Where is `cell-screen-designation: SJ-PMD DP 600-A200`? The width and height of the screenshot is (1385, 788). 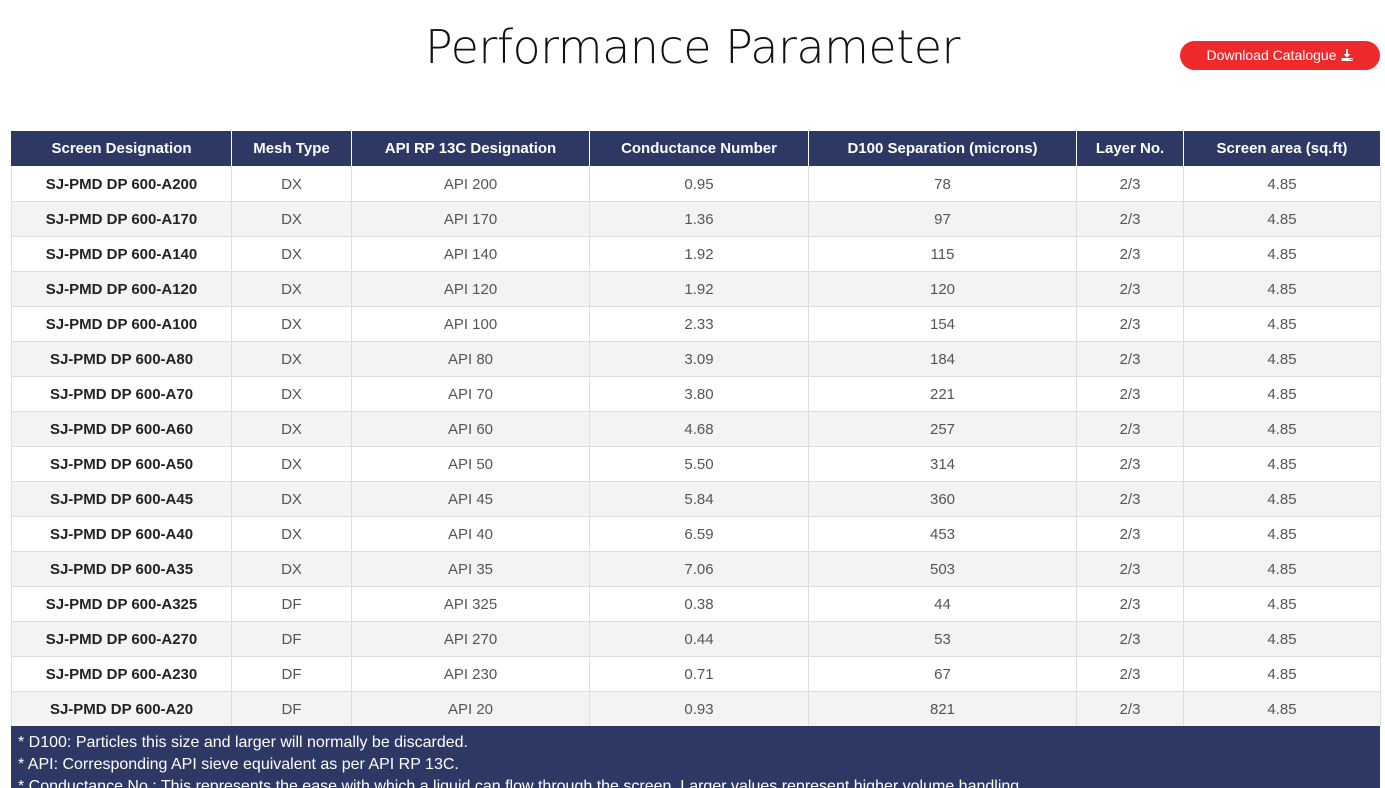 cell-screen-designation: SJ-PMD DP 600-A200 is located at coordinates (121, 184).